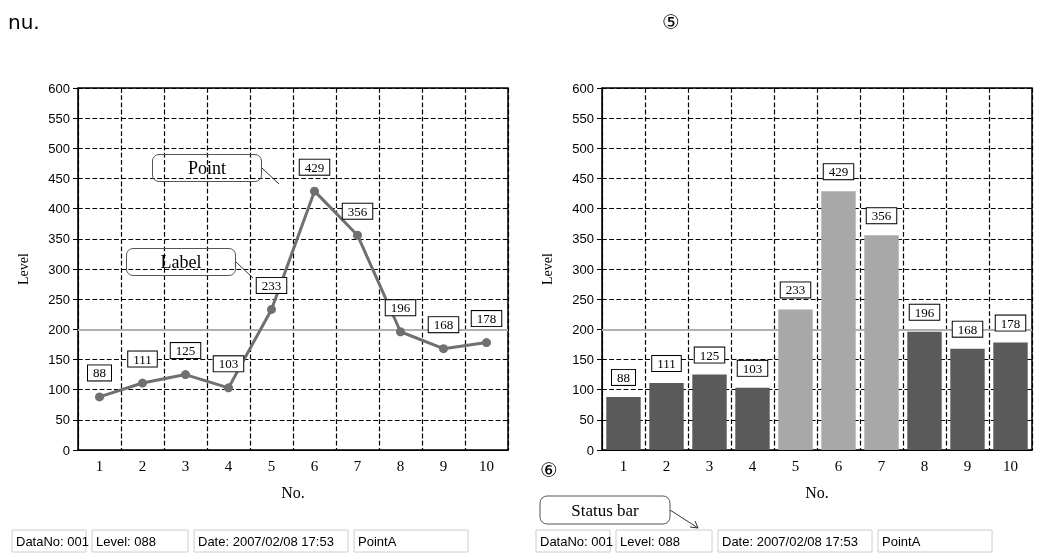  I want to click on annotation: Label, so click(181, 262).